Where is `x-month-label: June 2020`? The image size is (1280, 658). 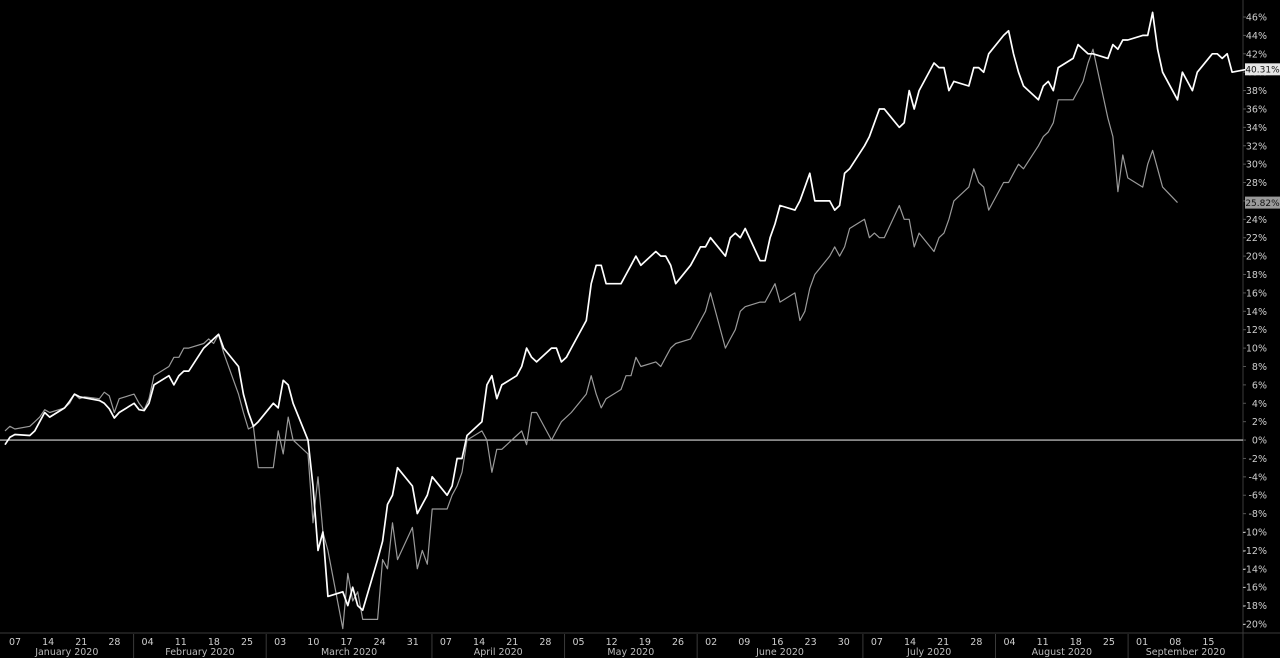 x-month-label: June 2020 is located at coordinates (779, 652).